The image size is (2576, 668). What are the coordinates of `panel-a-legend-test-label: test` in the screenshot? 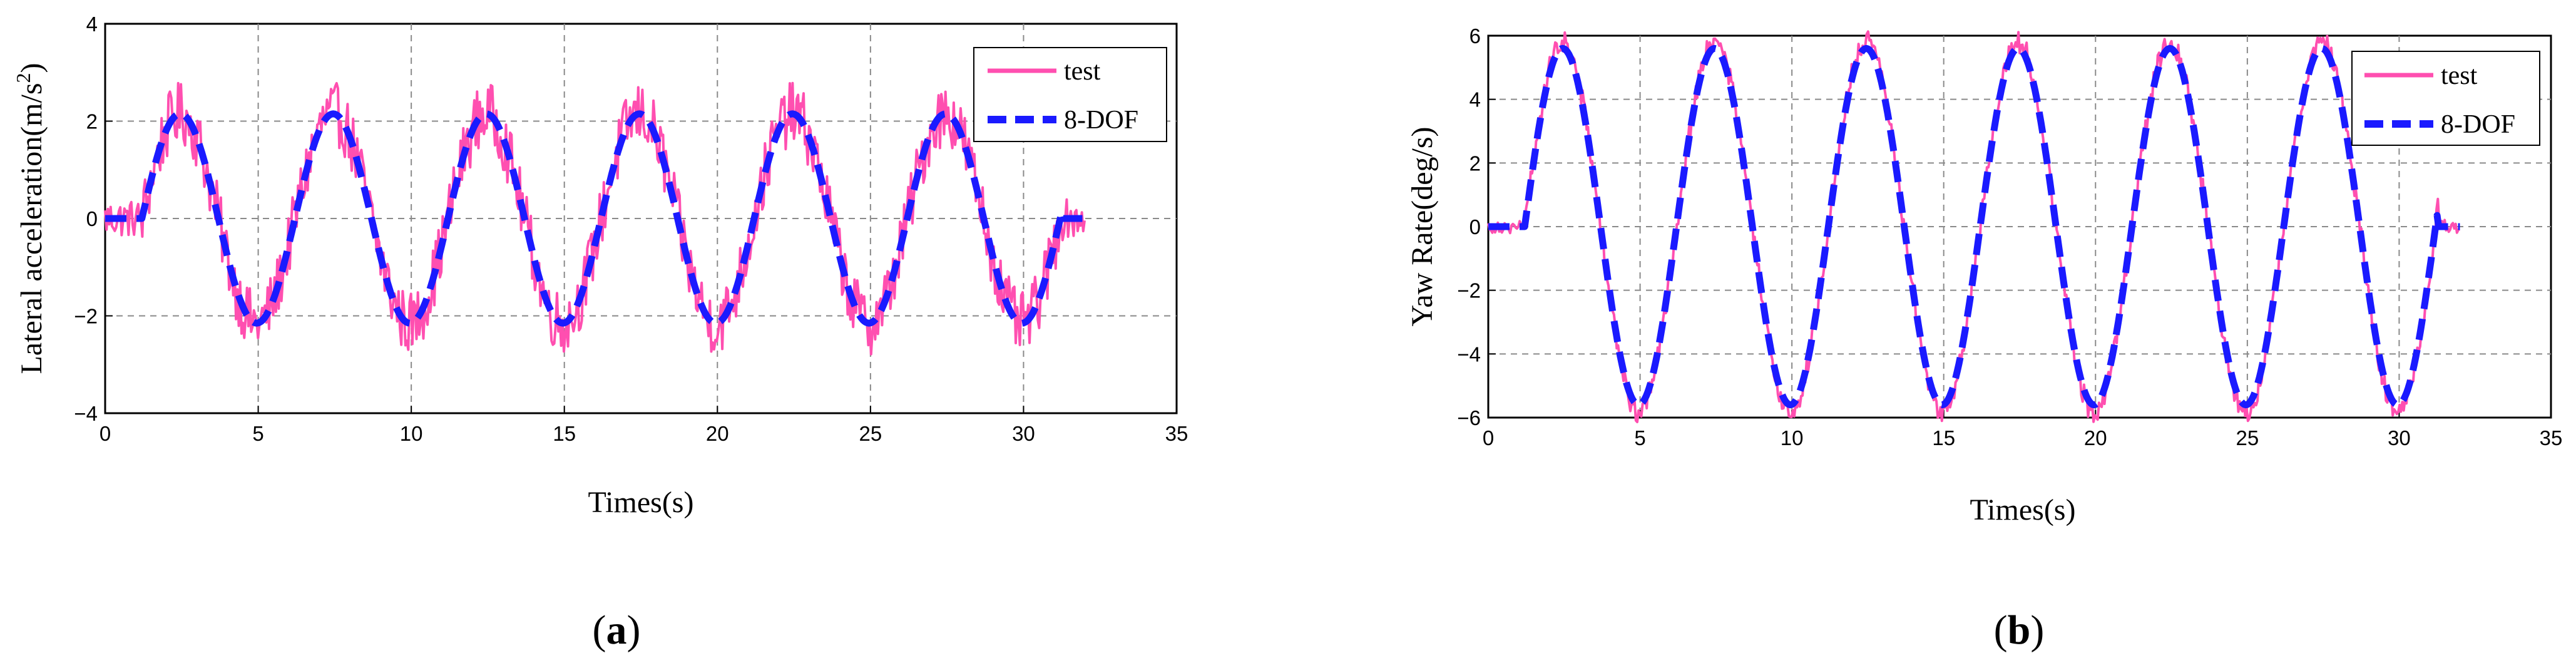 It's located at (1082, 71).